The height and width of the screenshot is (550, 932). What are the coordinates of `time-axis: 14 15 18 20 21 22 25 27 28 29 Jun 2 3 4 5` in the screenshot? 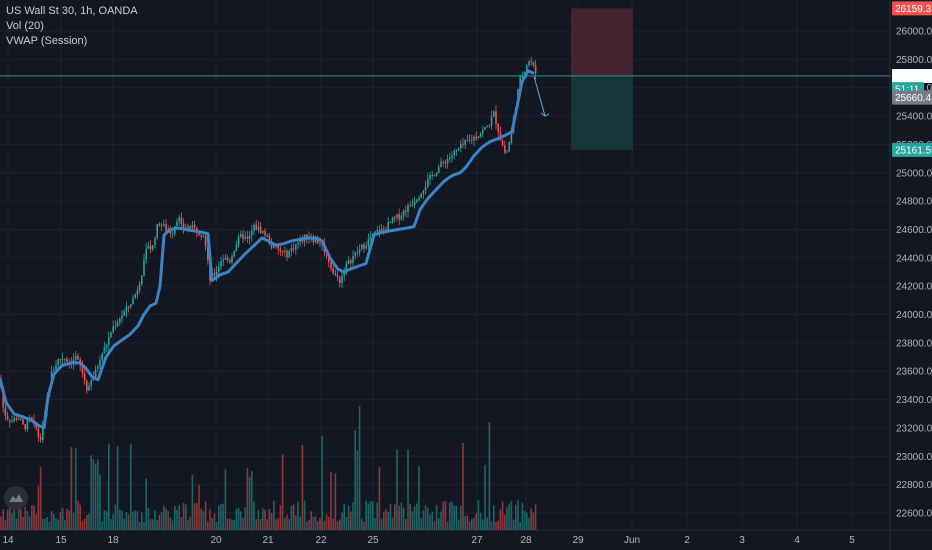 It's located at (428, 540).